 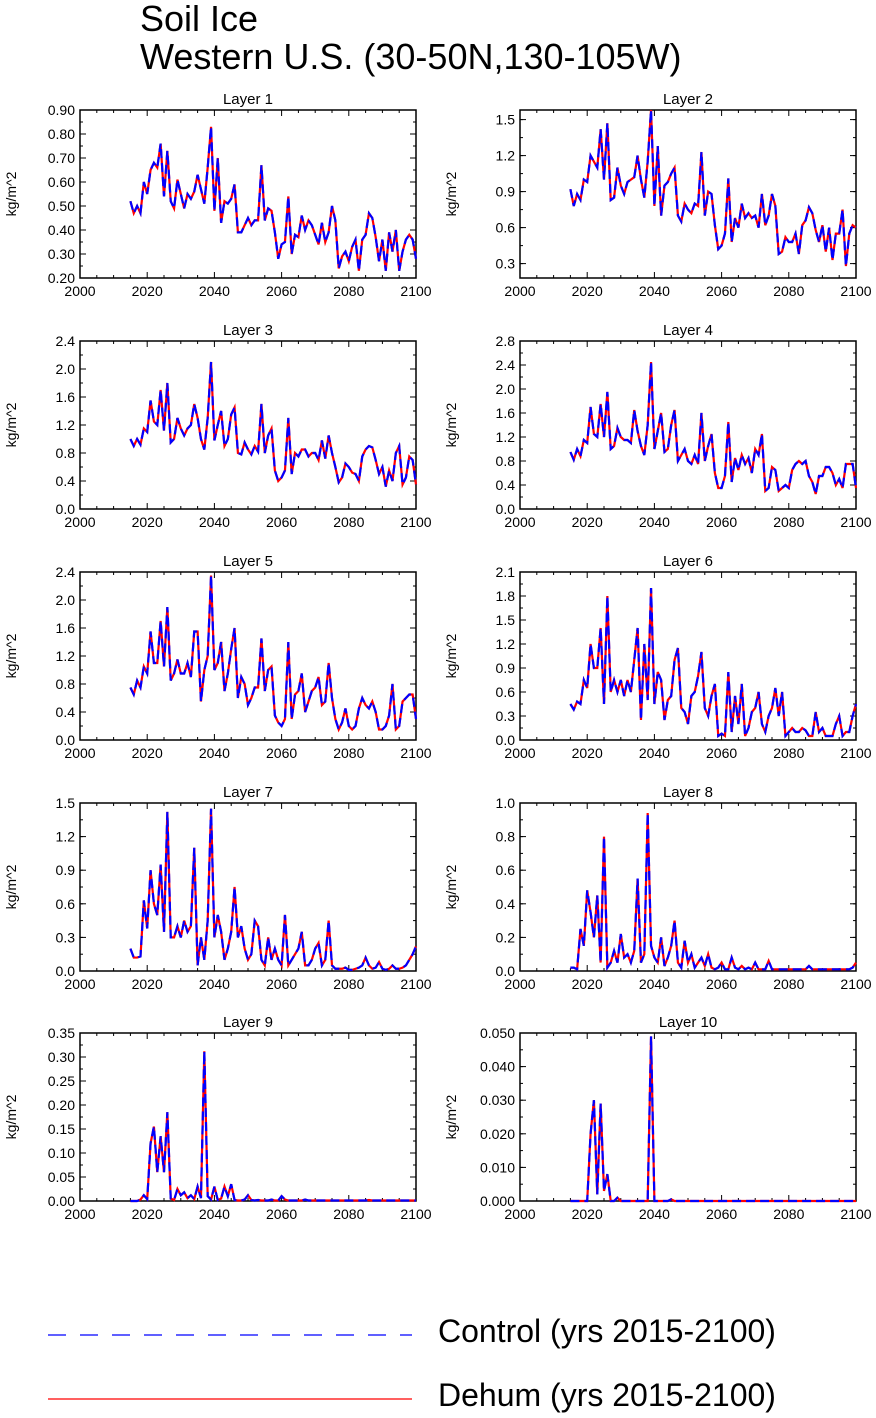 I want to click on legend-dehum-label: Dehum (yrs 2015-2100), so click(x=607, y=1395).